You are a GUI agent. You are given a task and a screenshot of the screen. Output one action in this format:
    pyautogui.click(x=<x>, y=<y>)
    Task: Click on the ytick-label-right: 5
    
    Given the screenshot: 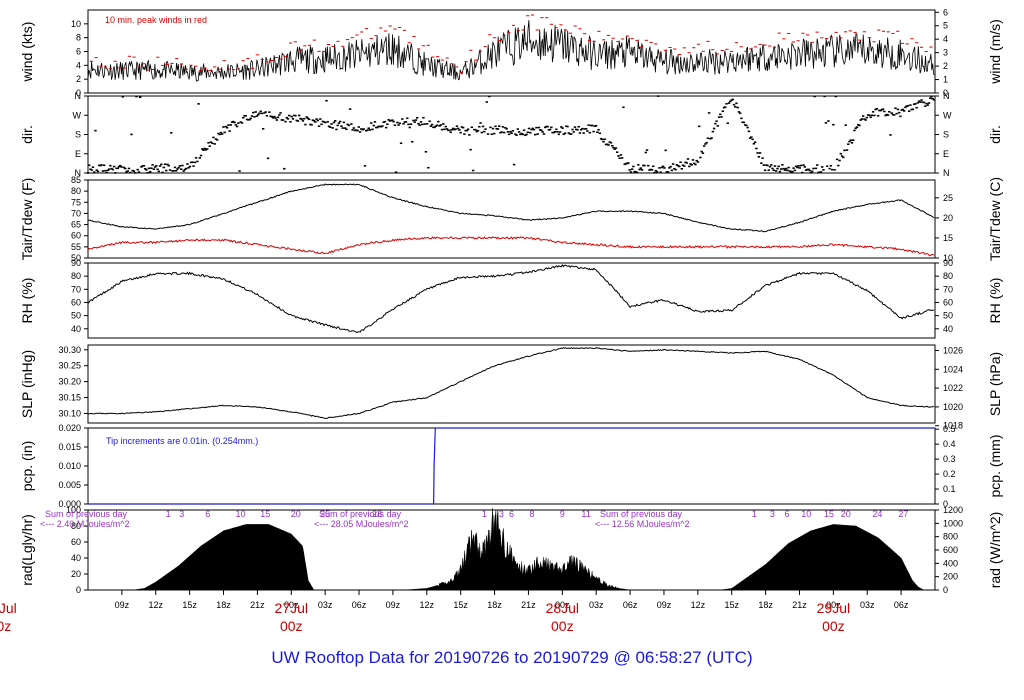 What is the action you would take?
    pyautogui.click(x=945, y=26)
    